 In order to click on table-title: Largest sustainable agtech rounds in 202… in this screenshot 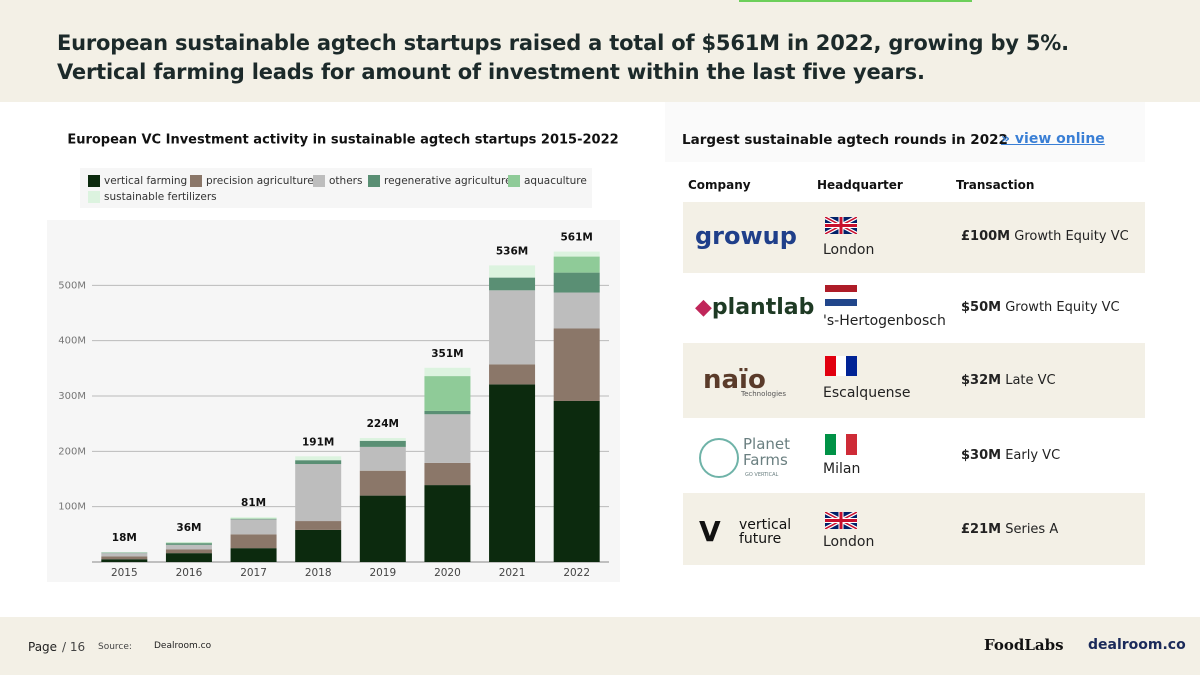, I will do `click(845, 140)`.